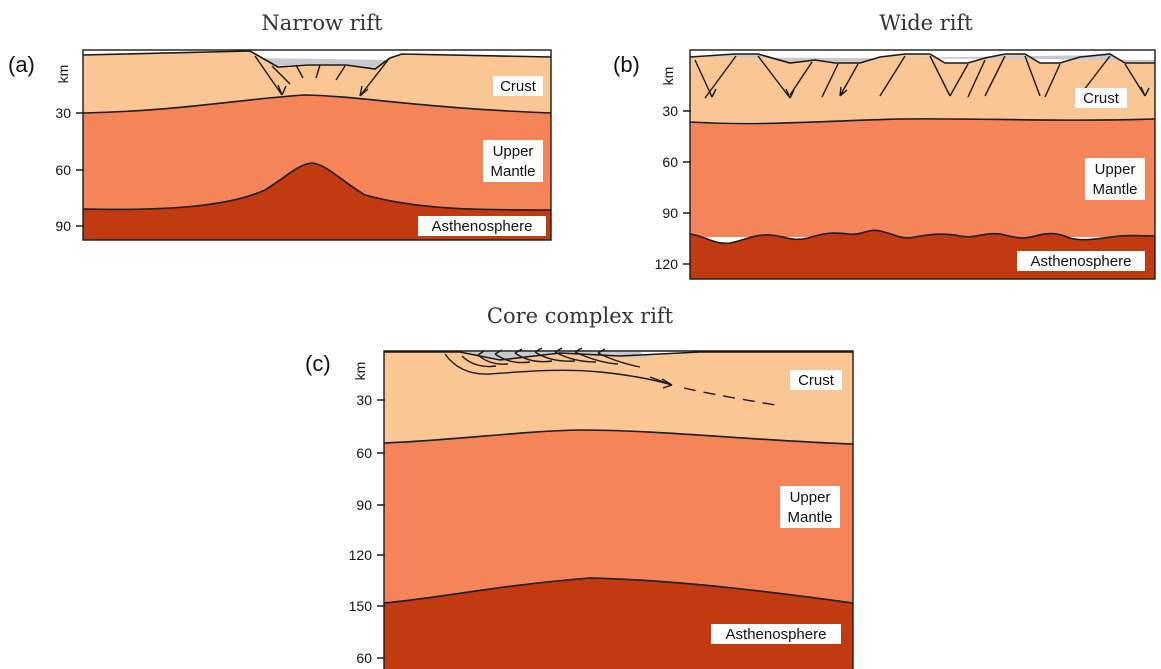  What do you see at coordinates (613, 377) in the screenshot?
I see `panel-c-detachment-faults` at bounding box center [613, 377].